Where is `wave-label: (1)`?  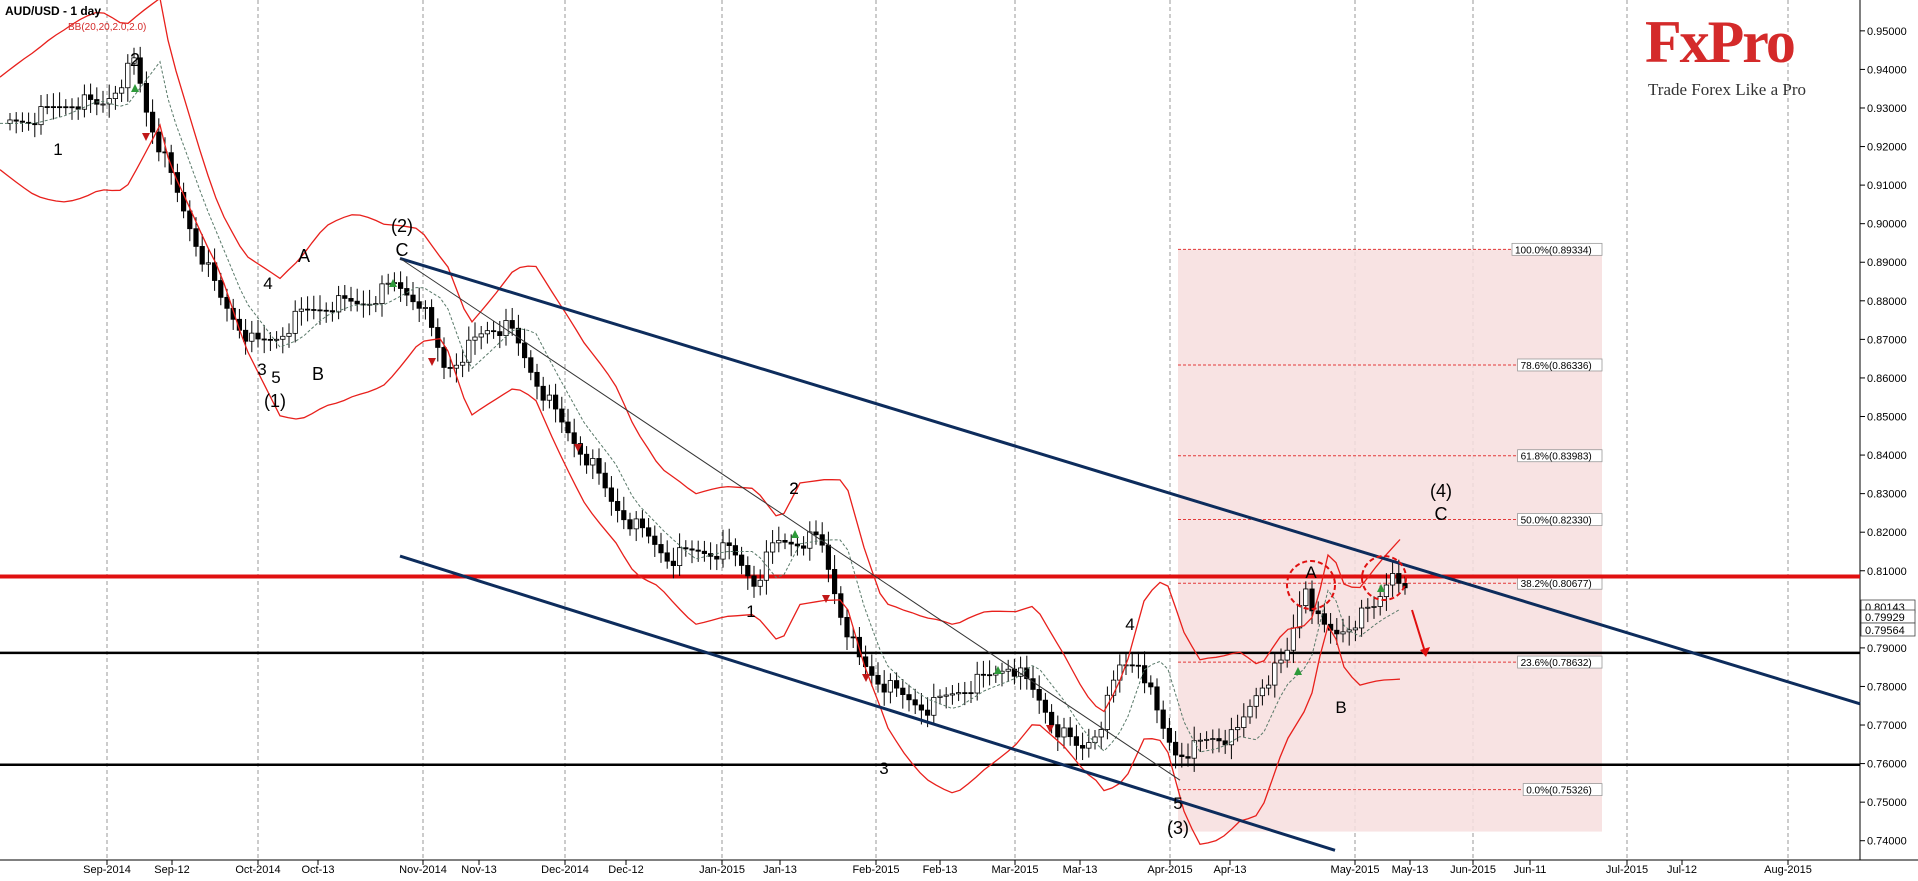 wave-label: (1) is located at coordinates (275, 401).